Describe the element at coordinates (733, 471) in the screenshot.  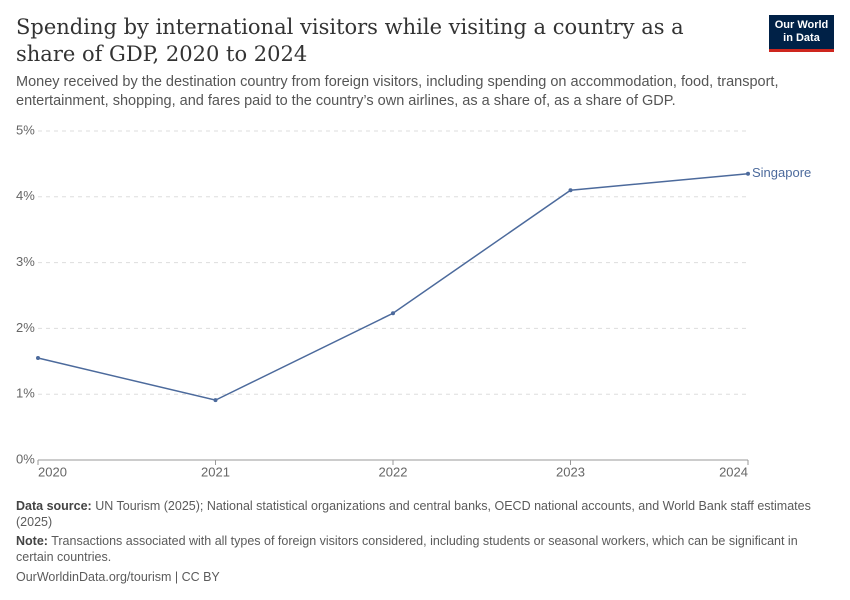
I see `x-tick-label: 2024` at that location.